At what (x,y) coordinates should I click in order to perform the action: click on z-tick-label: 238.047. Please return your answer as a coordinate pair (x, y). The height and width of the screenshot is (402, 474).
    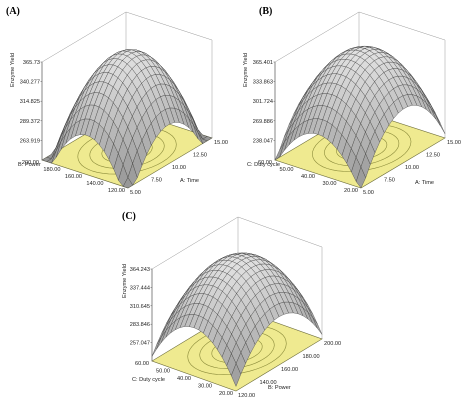
    Looking at the image, I should click on (263, 141).